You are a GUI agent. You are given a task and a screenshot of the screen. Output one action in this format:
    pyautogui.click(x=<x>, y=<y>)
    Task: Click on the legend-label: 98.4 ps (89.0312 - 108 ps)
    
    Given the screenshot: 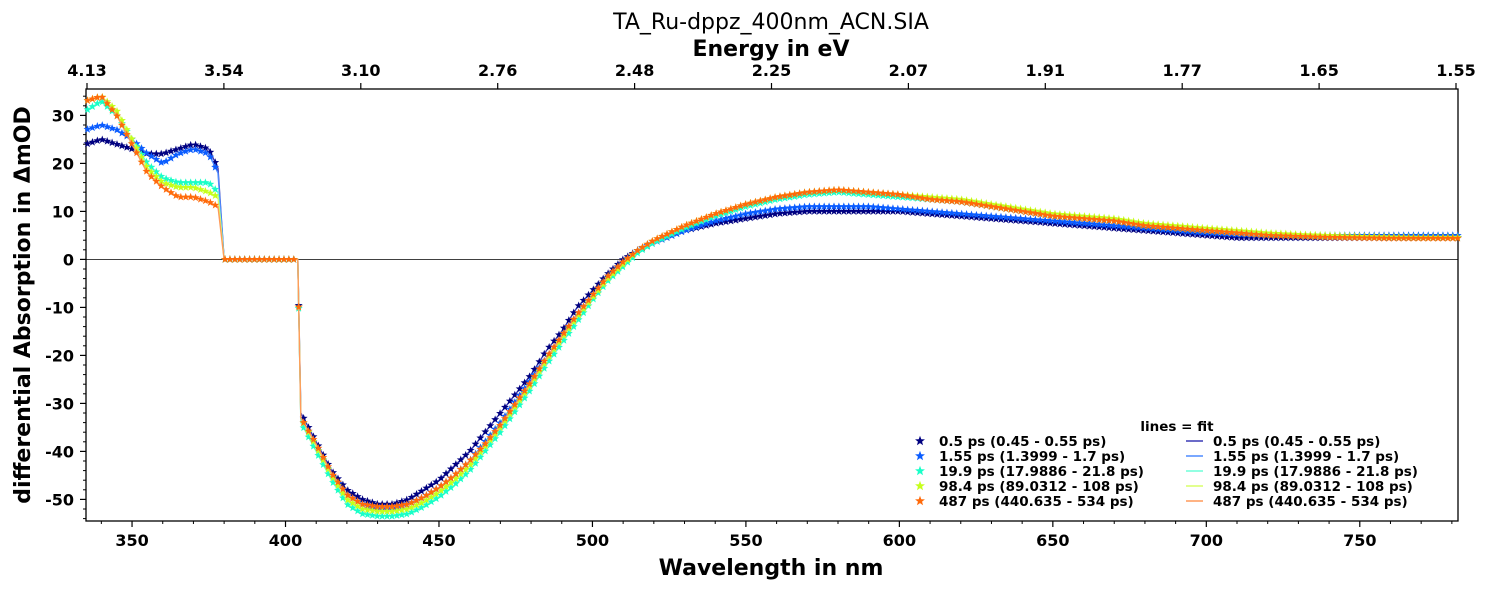 What is the action you would take?
    pyautogui.click(x=1039, y=487)
    